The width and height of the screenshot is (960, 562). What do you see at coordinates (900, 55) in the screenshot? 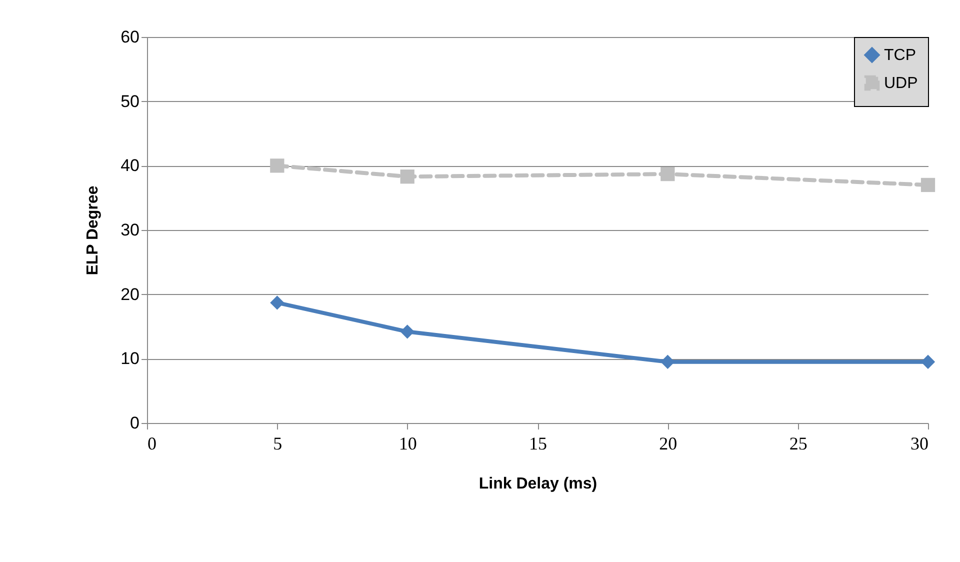
I see `legend-label: TCP` at bounding box center [900, 55].